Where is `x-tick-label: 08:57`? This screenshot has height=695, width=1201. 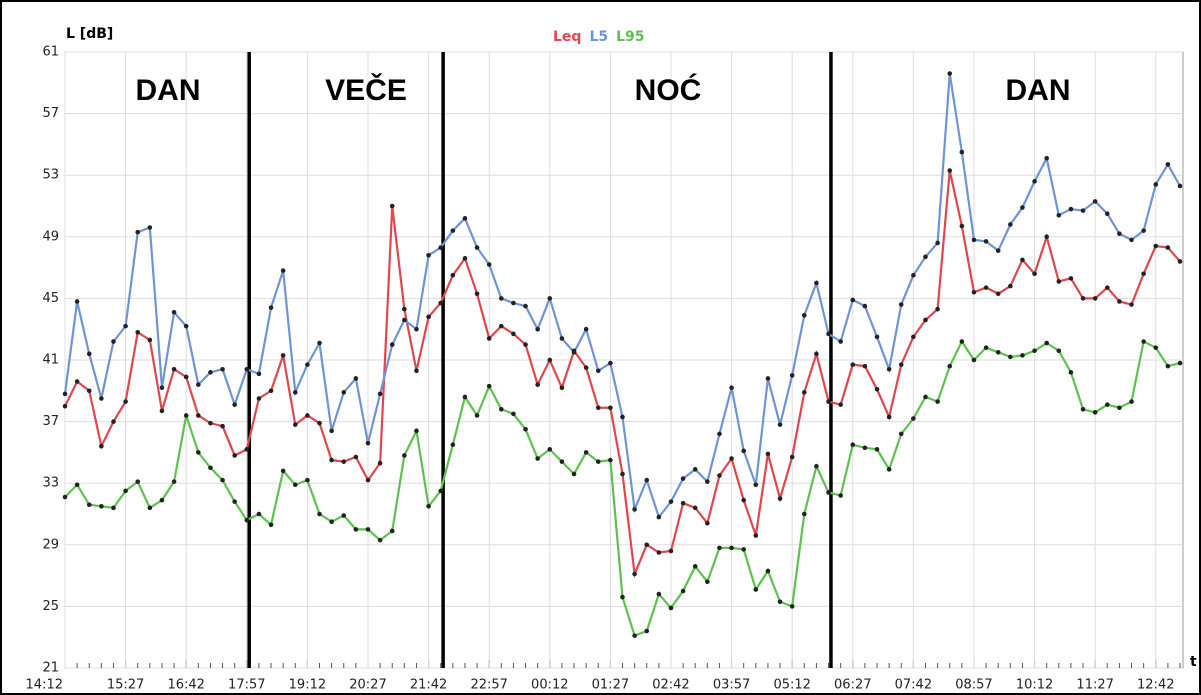
x-tick-label: 08:57 is located at coordinates (973, 685).